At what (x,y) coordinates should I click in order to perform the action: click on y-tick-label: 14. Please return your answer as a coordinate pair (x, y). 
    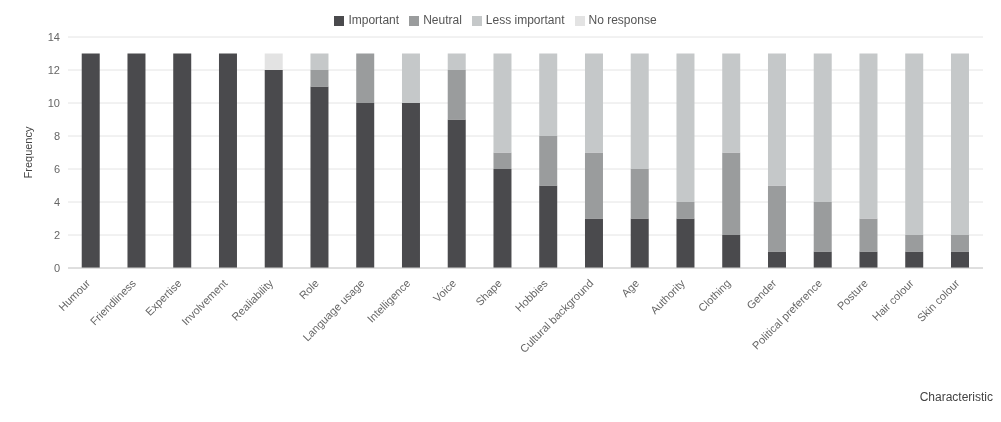
    Looking at the image, I should click on (53, 36).